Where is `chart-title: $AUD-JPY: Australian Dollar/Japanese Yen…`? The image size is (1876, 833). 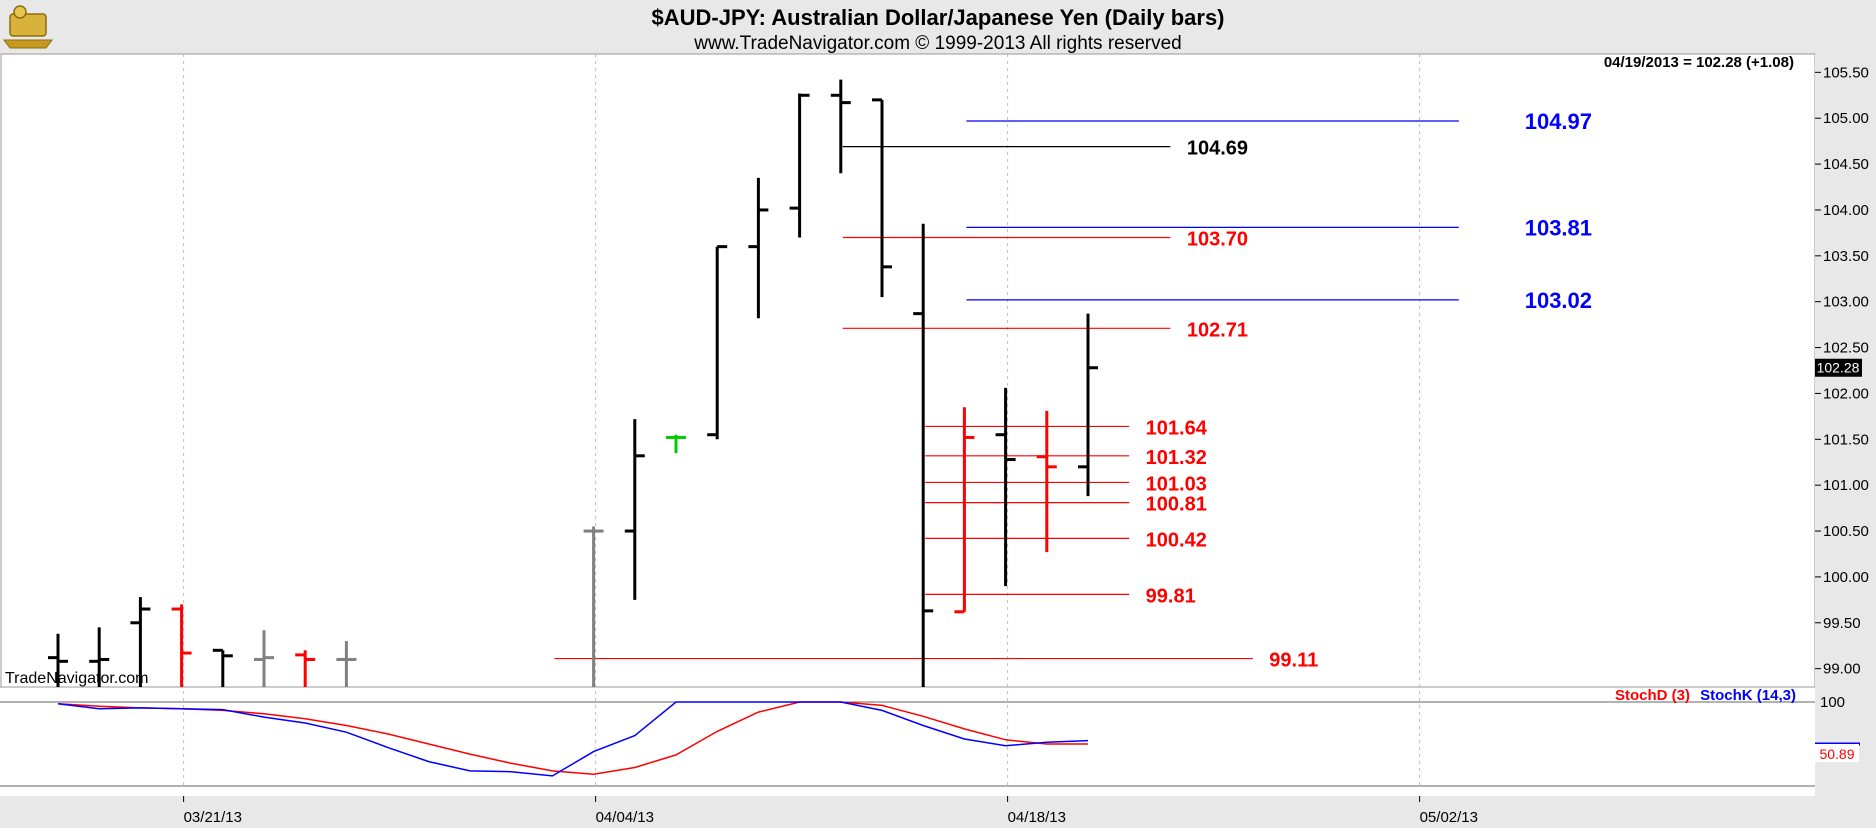
chart-title: $AUD-JPY: Australian Dollar/Japanese Yen… is located at coordinates (937, 17).